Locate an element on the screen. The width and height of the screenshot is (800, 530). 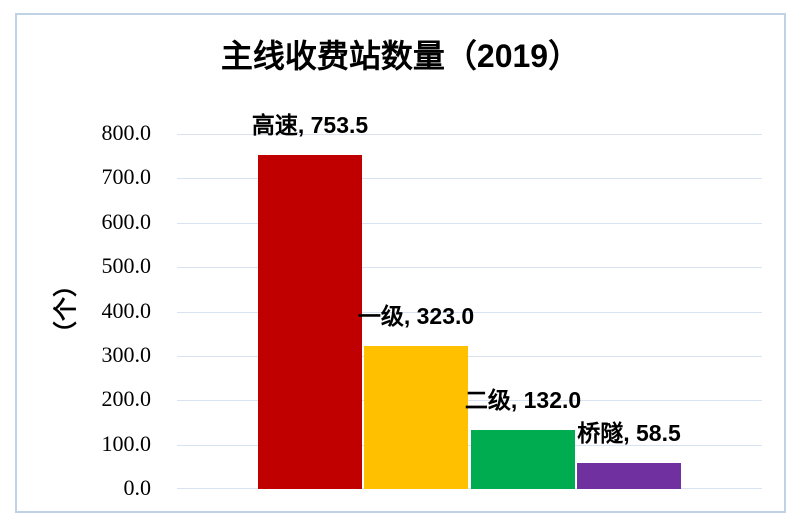
bar-2-一级 is located at coordinates (416, 417).